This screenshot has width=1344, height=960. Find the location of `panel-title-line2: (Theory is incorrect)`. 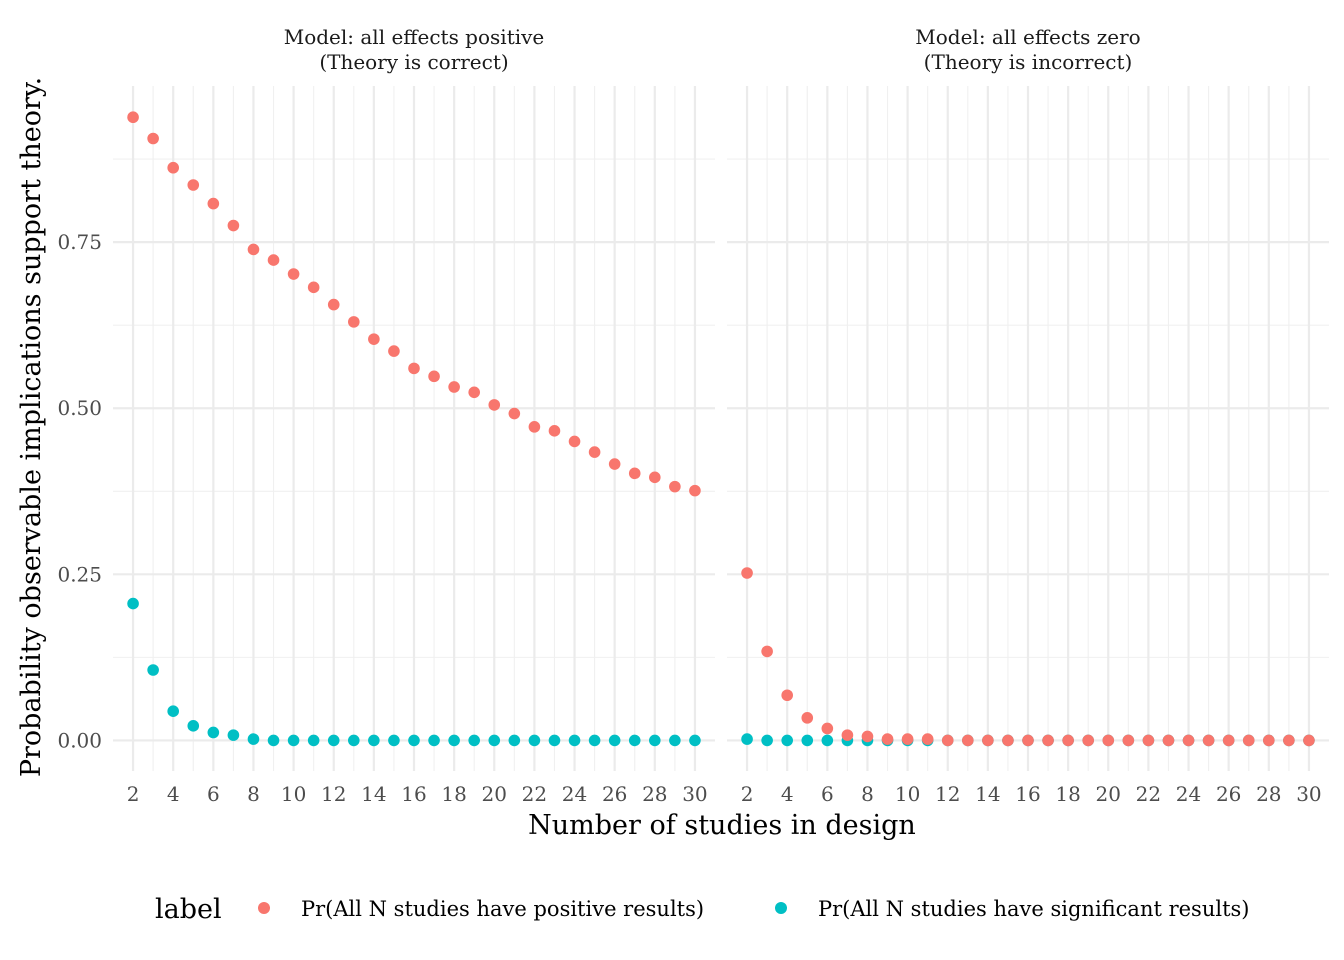

panel-title-line2: (Theory is incorrect) is located at coordinates (1028, 62).